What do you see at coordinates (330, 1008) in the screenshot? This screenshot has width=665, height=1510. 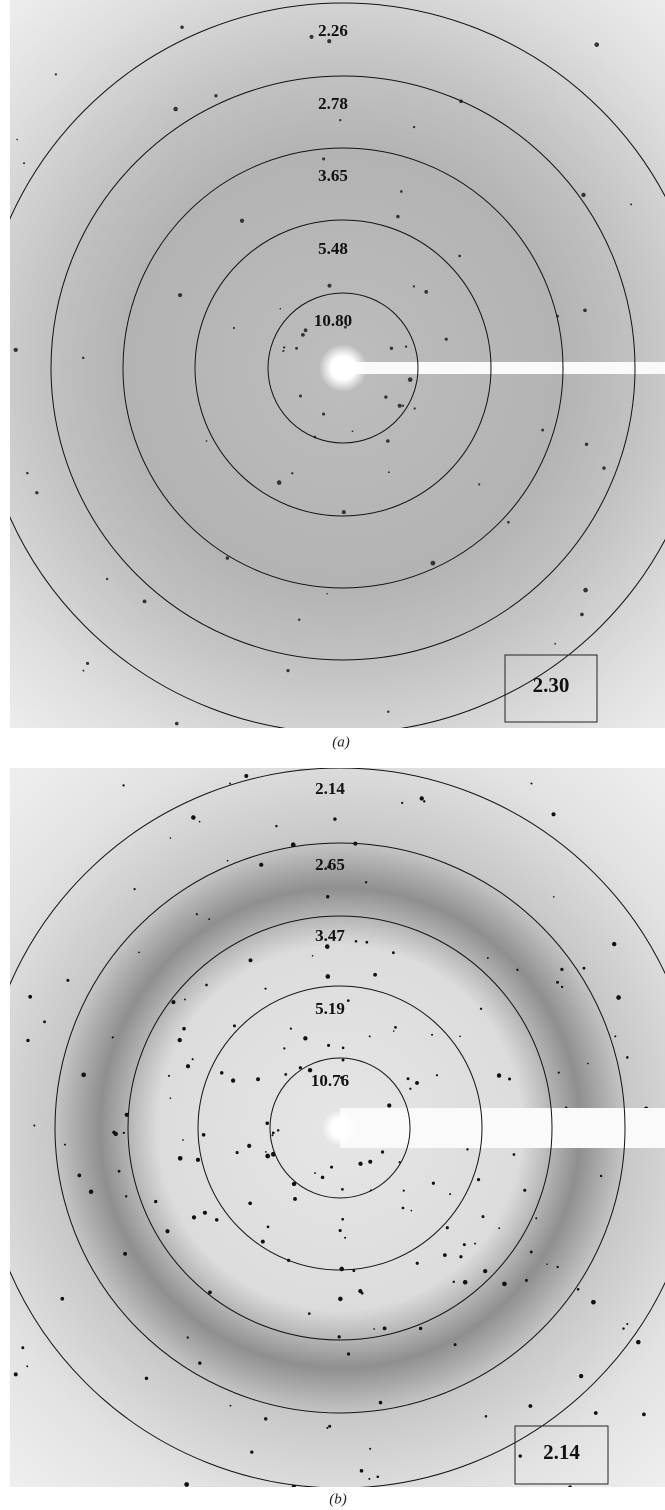 I see `ring-label: 5.19` at bounding box center [330, 1008].